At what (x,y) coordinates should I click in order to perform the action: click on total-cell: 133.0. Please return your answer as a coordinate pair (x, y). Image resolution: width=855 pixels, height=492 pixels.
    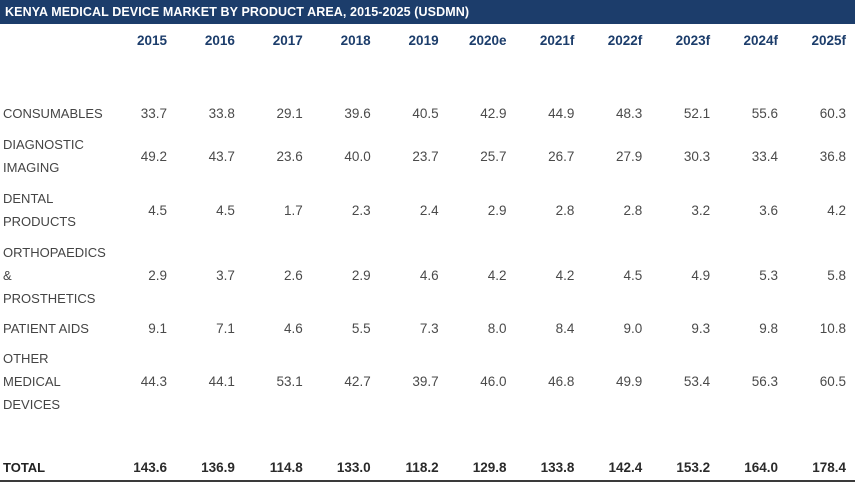
    Looking at the image, I should click on (353, 467).